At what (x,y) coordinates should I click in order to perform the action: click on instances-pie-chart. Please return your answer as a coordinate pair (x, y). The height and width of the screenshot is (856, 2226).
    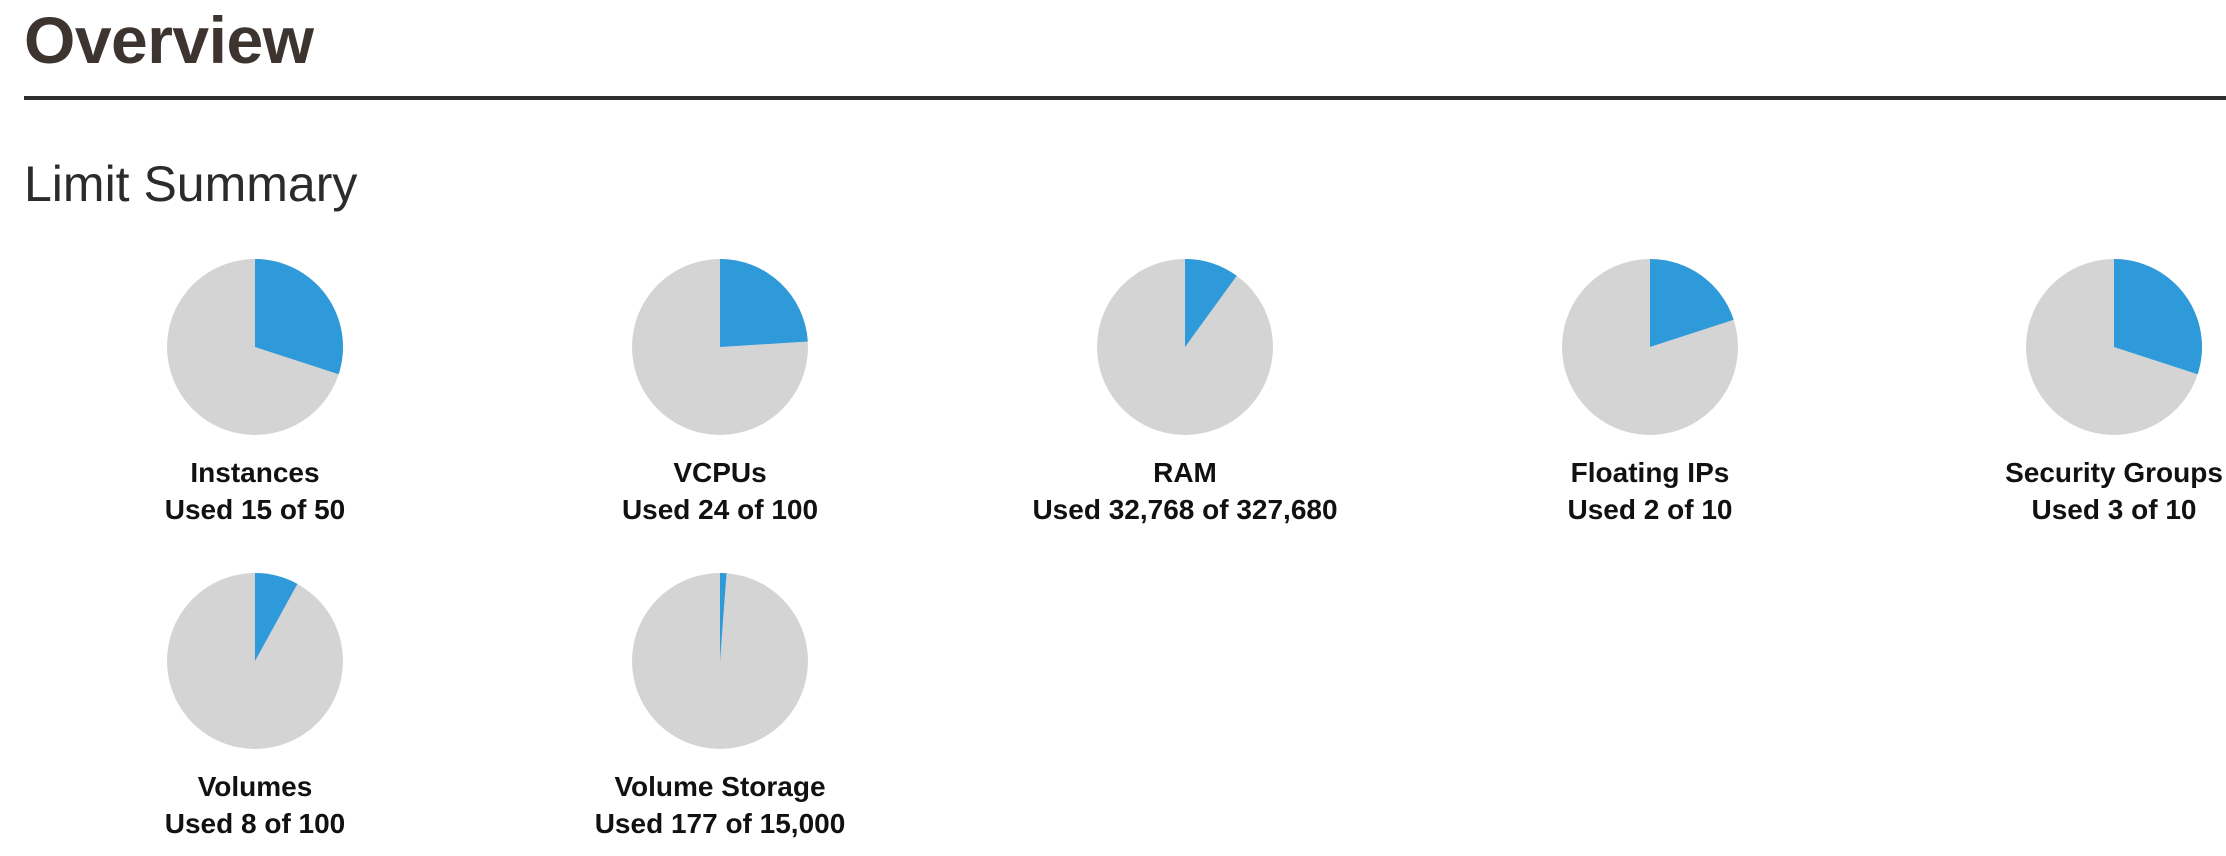
    Looking at the image, I should click on (255, 347).